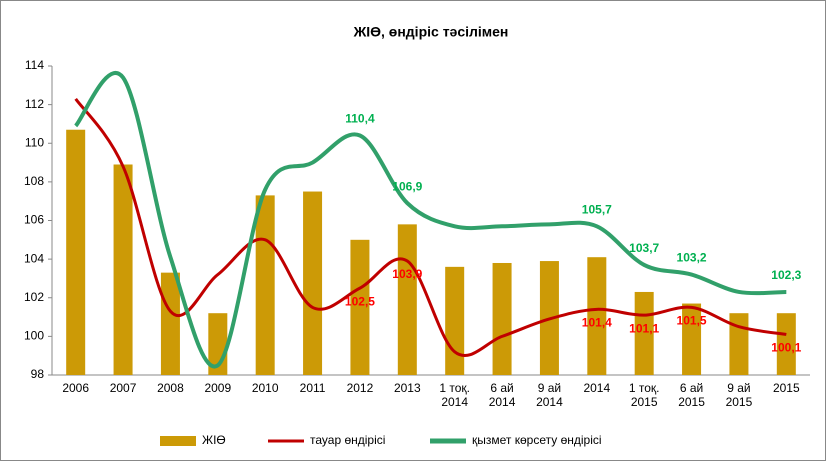 The width and height of the screenshot is (826, 466). What do you see at coordinates (454, 395) in the screenshot?
I see `x-tick-label: 1 тоқ. 2014` at bounding box center [454, 395].